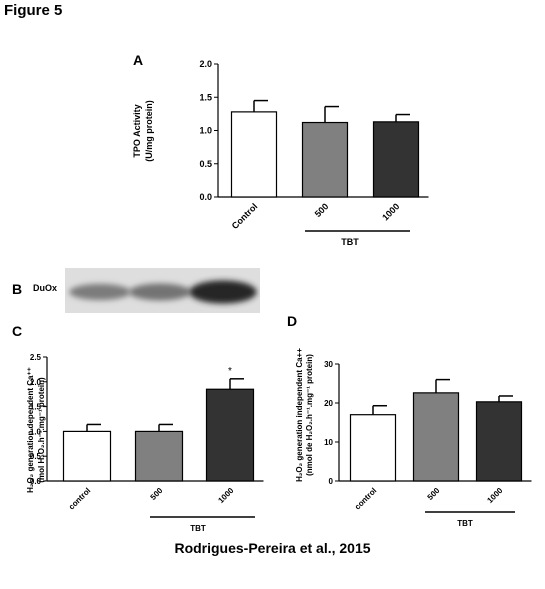 This screenshot has width=545, height=589. I want to click on significance-marker: *, so click(230, 371).